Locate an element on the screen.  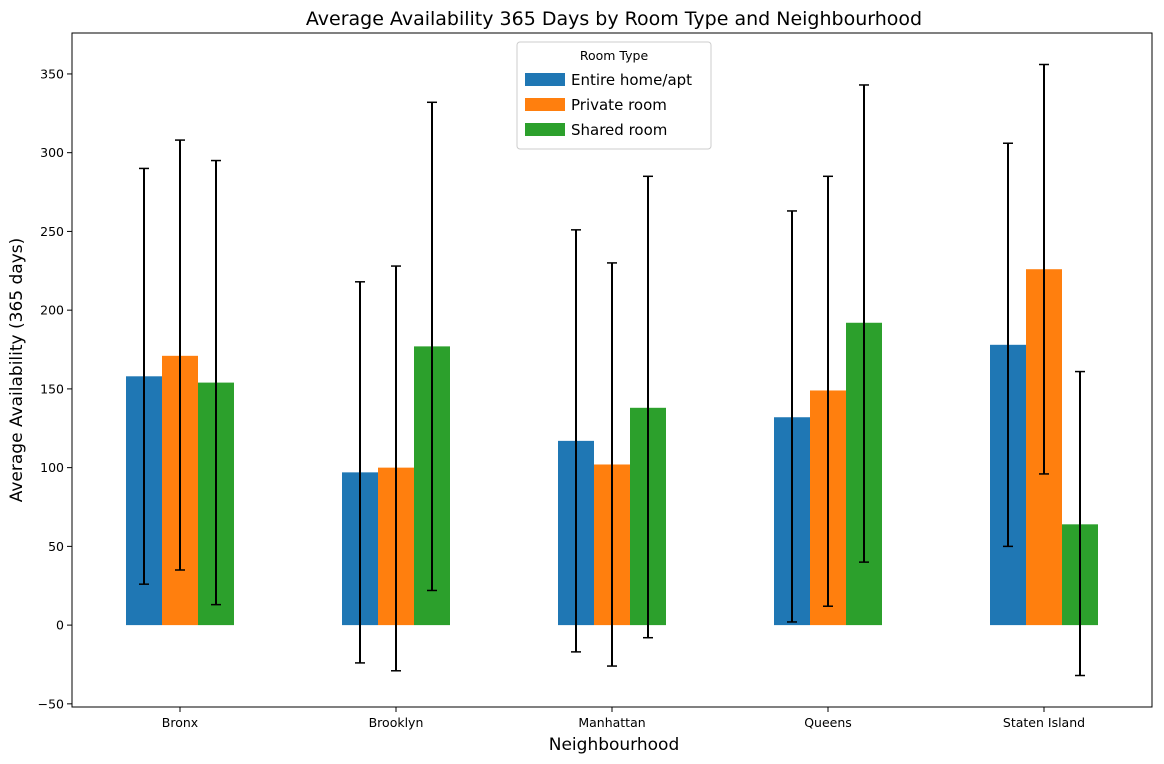
x-axis-label: Neighbourhood is located at coordinates (614, 745).